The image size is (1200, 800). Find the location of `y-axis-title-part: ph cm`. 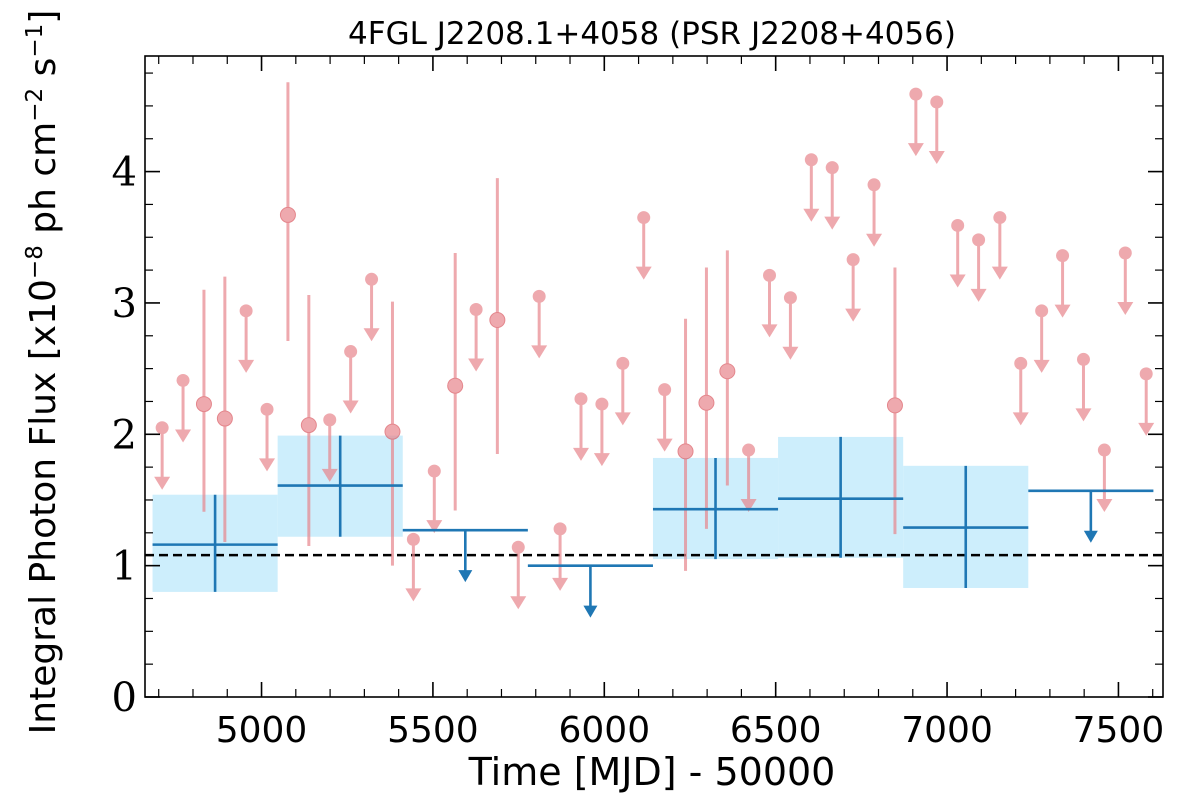

y-axis-title-part: ph cm is located at coordinates (43, 183).